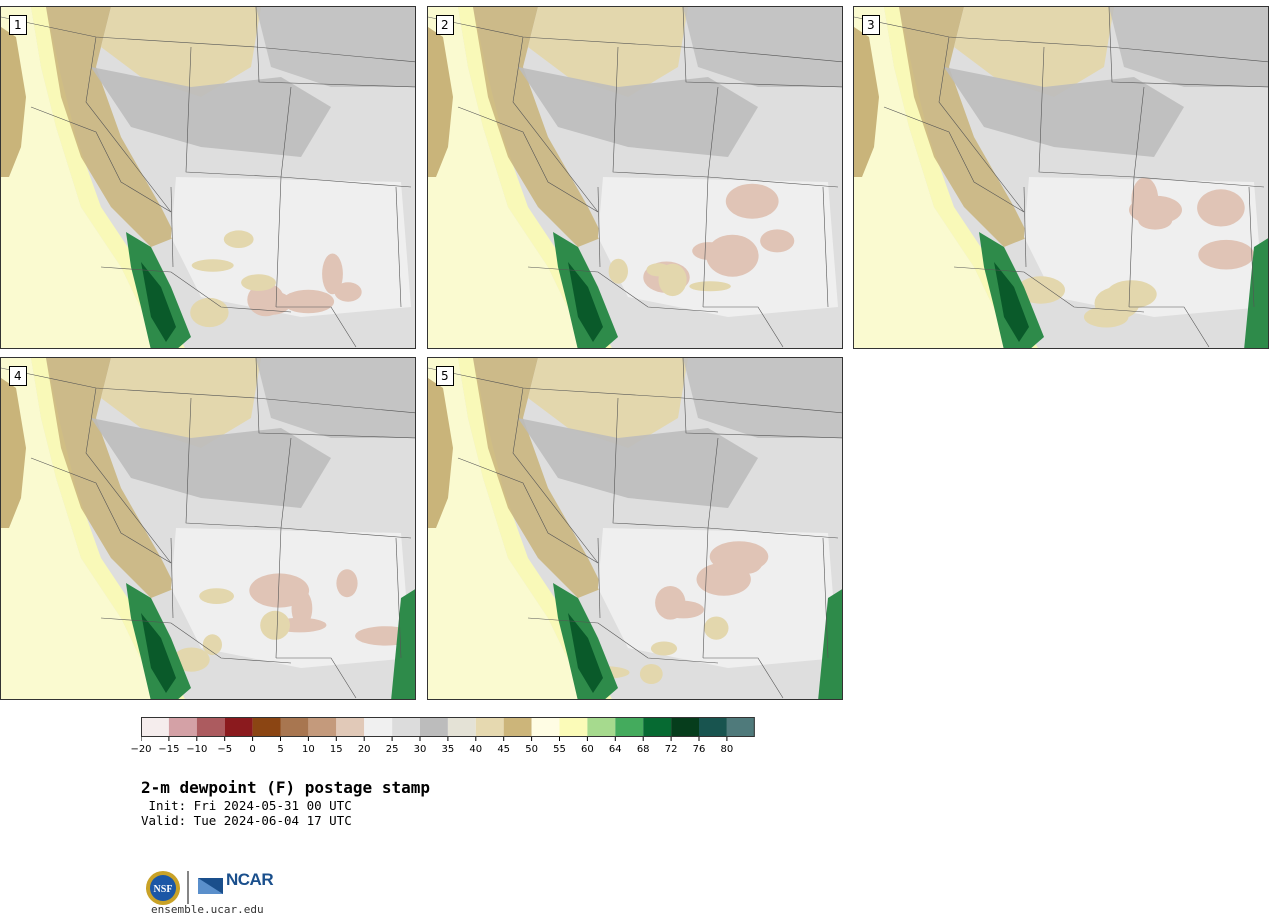 The image size is (1280, 920). I want to click on colorbar-tick-label: 72, so click(671, 749).